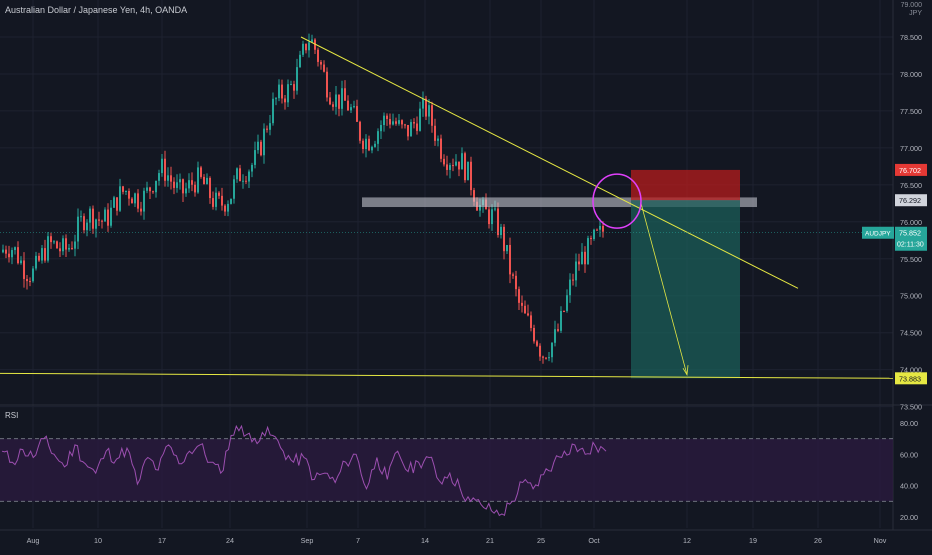 The height and width of the screenshot is (555, 932). I want to click on zone-price-tag, so click(911, 200).